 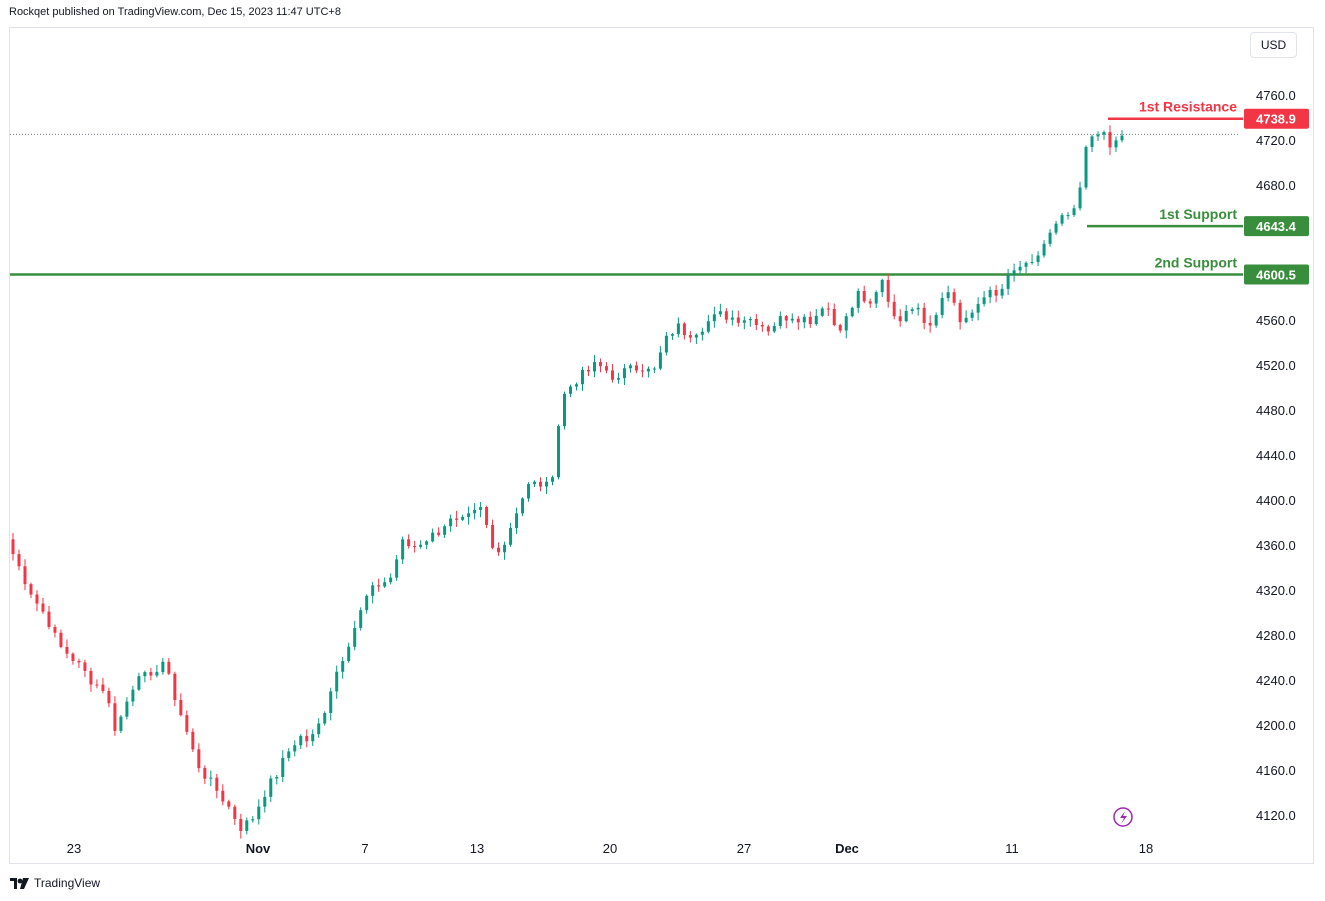 I want to click on time-tick-label: 18, so click(x=1146, y=848).